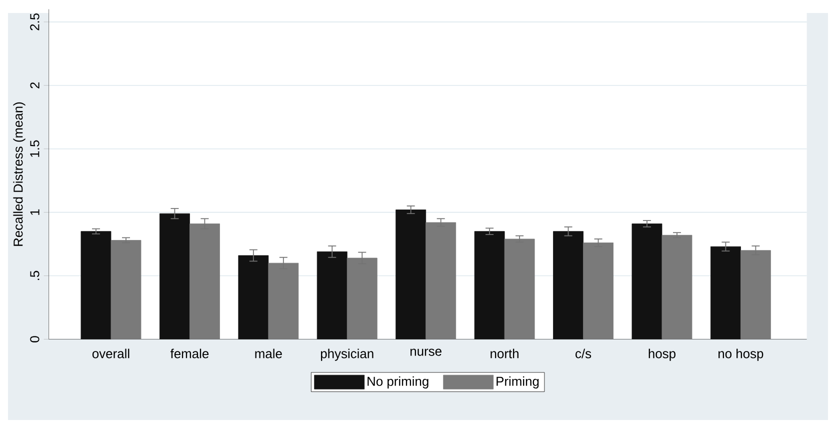 Image resolution: width=830 pixels, height=423 pixels. Describe the element at coordinates (111, 353) in the screenshot. I see `x-tick-label: overall` at that location.